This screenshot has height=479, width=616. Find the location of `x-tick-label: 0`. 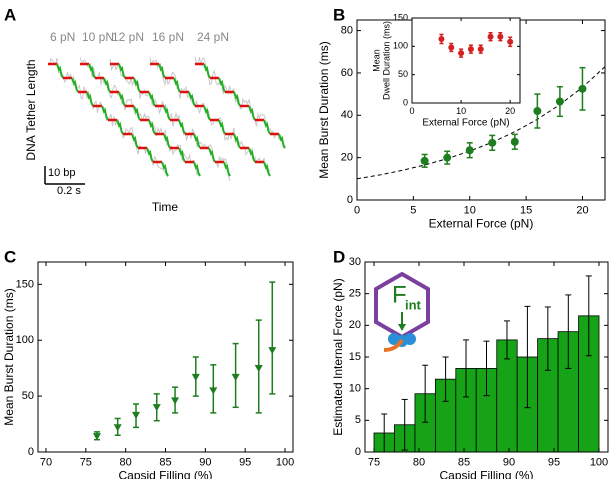

x-tick-label: 0 is located at coordinates (411, 111).